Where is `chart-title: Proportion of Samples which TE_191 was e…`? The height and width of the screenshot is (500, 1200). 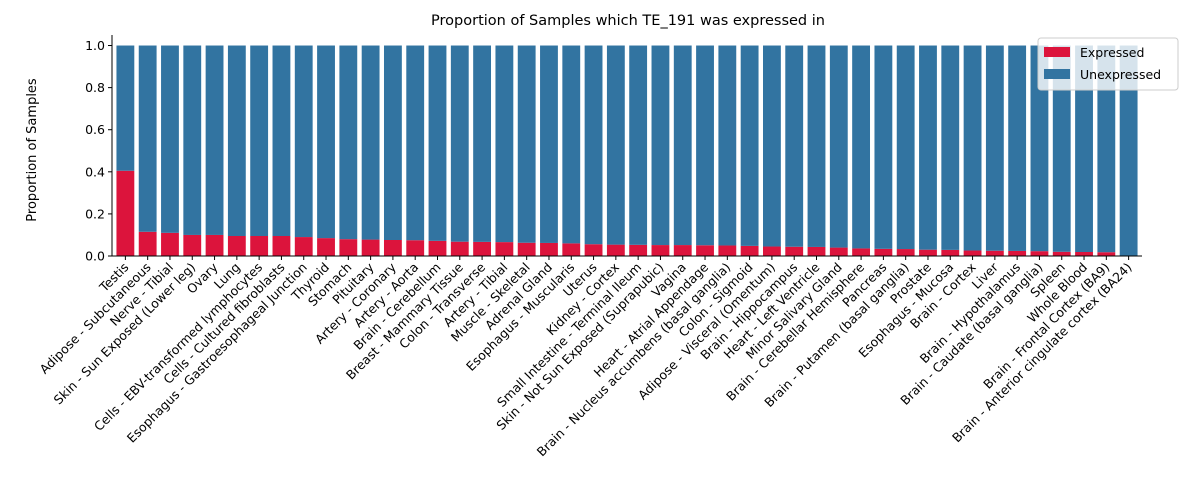 chart-title: Proportion of Samples which TE_191 was e… is located at coordinates (628, 21).